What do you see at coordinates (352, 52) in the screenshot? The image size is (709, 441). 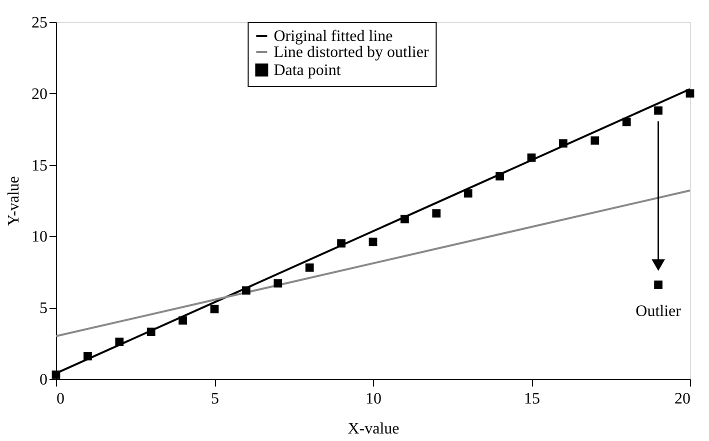 I see `legend-label: Line distorted by outlier` at bounding box center [352, 52].